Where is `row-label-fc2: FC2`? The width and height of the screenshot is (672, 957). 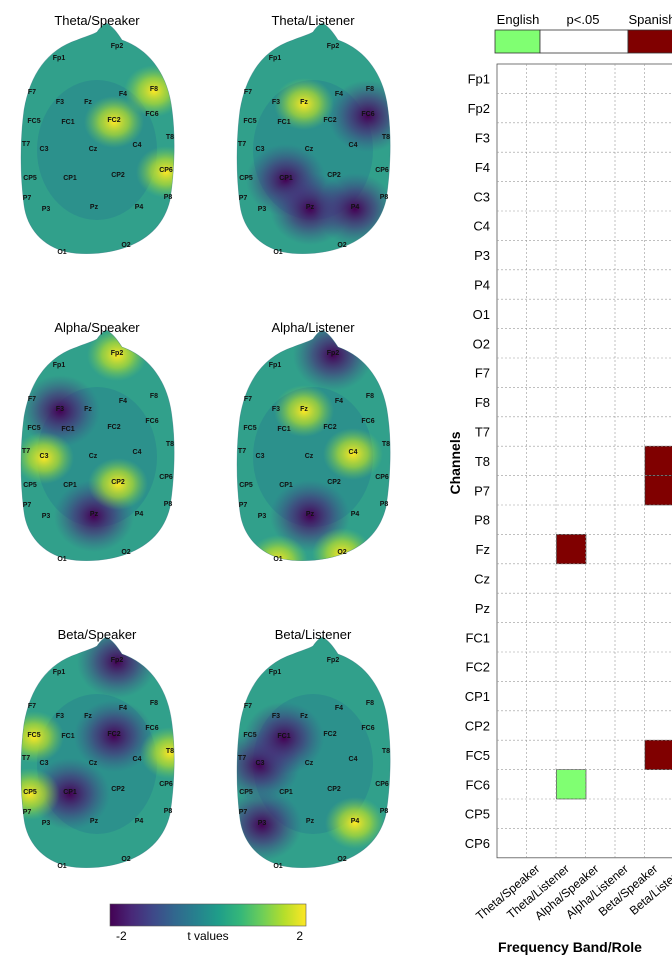
row-label-fc2: FC2 is located at coordinates (477, 667).